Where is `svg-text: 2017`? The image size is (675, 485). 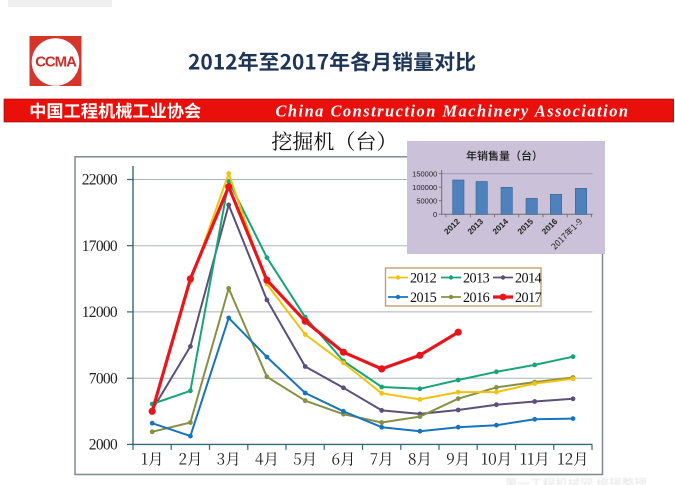
svg-text: 2017 is located at coordinates (528, 298).